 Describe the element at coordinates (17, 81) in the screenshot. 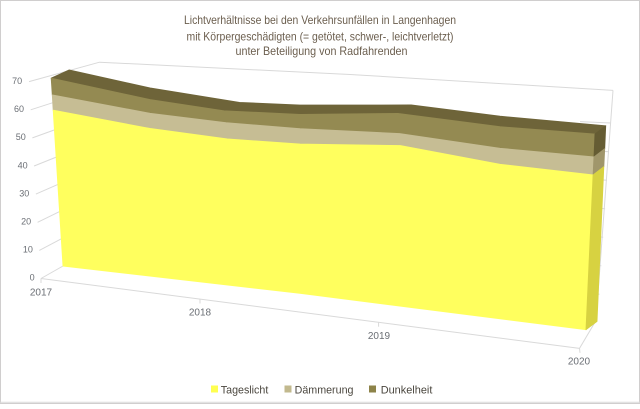

I see `svg-text: 70` at that location.